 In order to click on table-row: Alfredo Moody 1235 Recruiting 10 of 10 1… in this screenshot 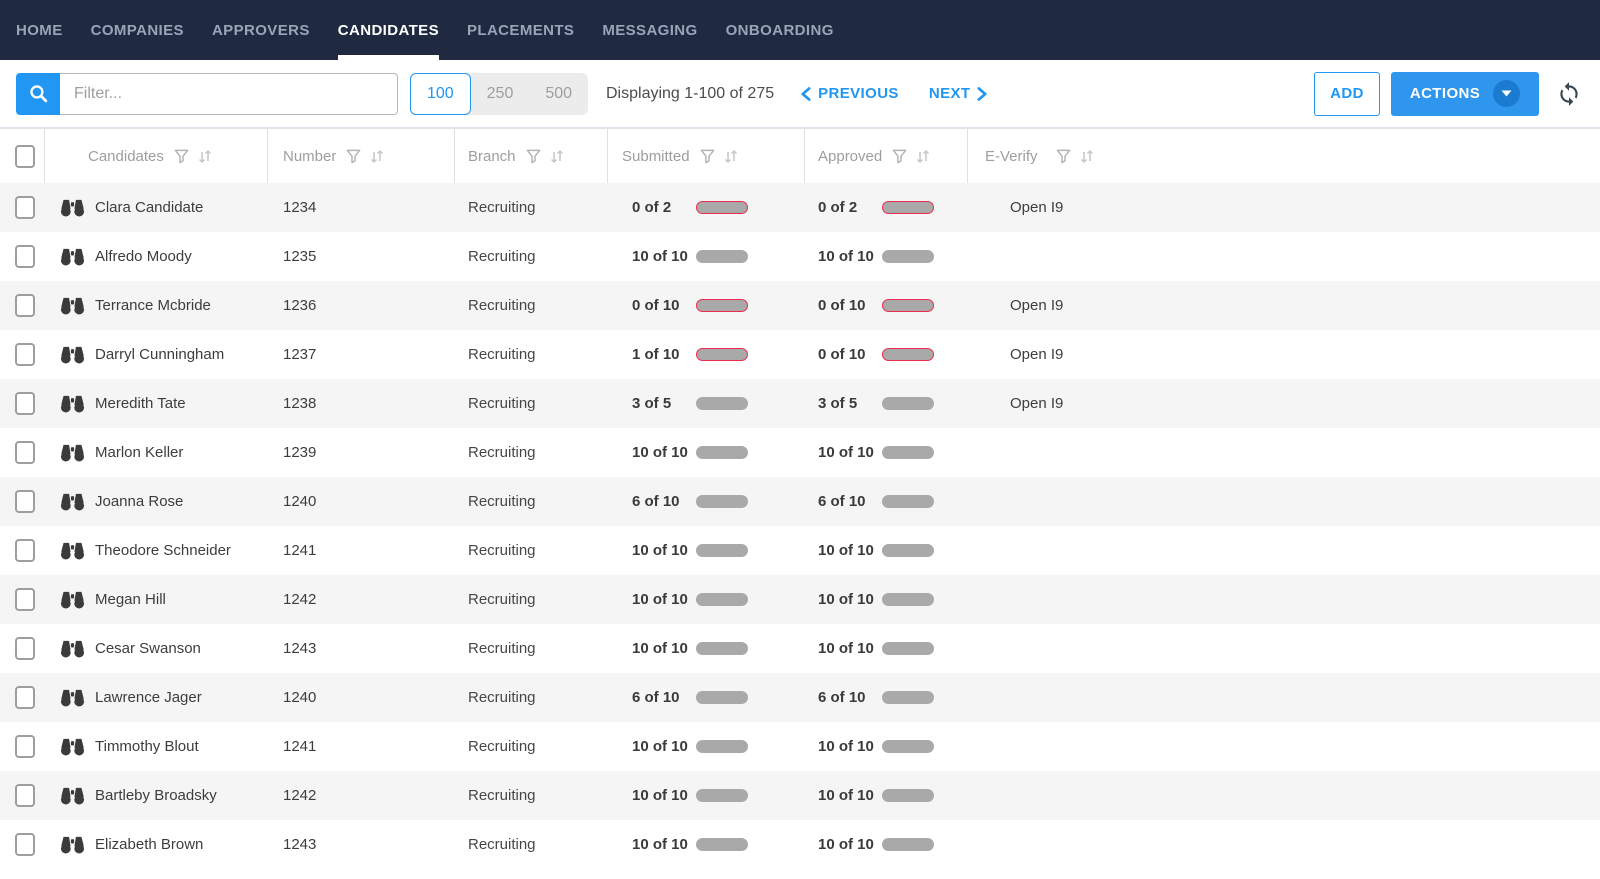, I will do `click(800, 256)`.